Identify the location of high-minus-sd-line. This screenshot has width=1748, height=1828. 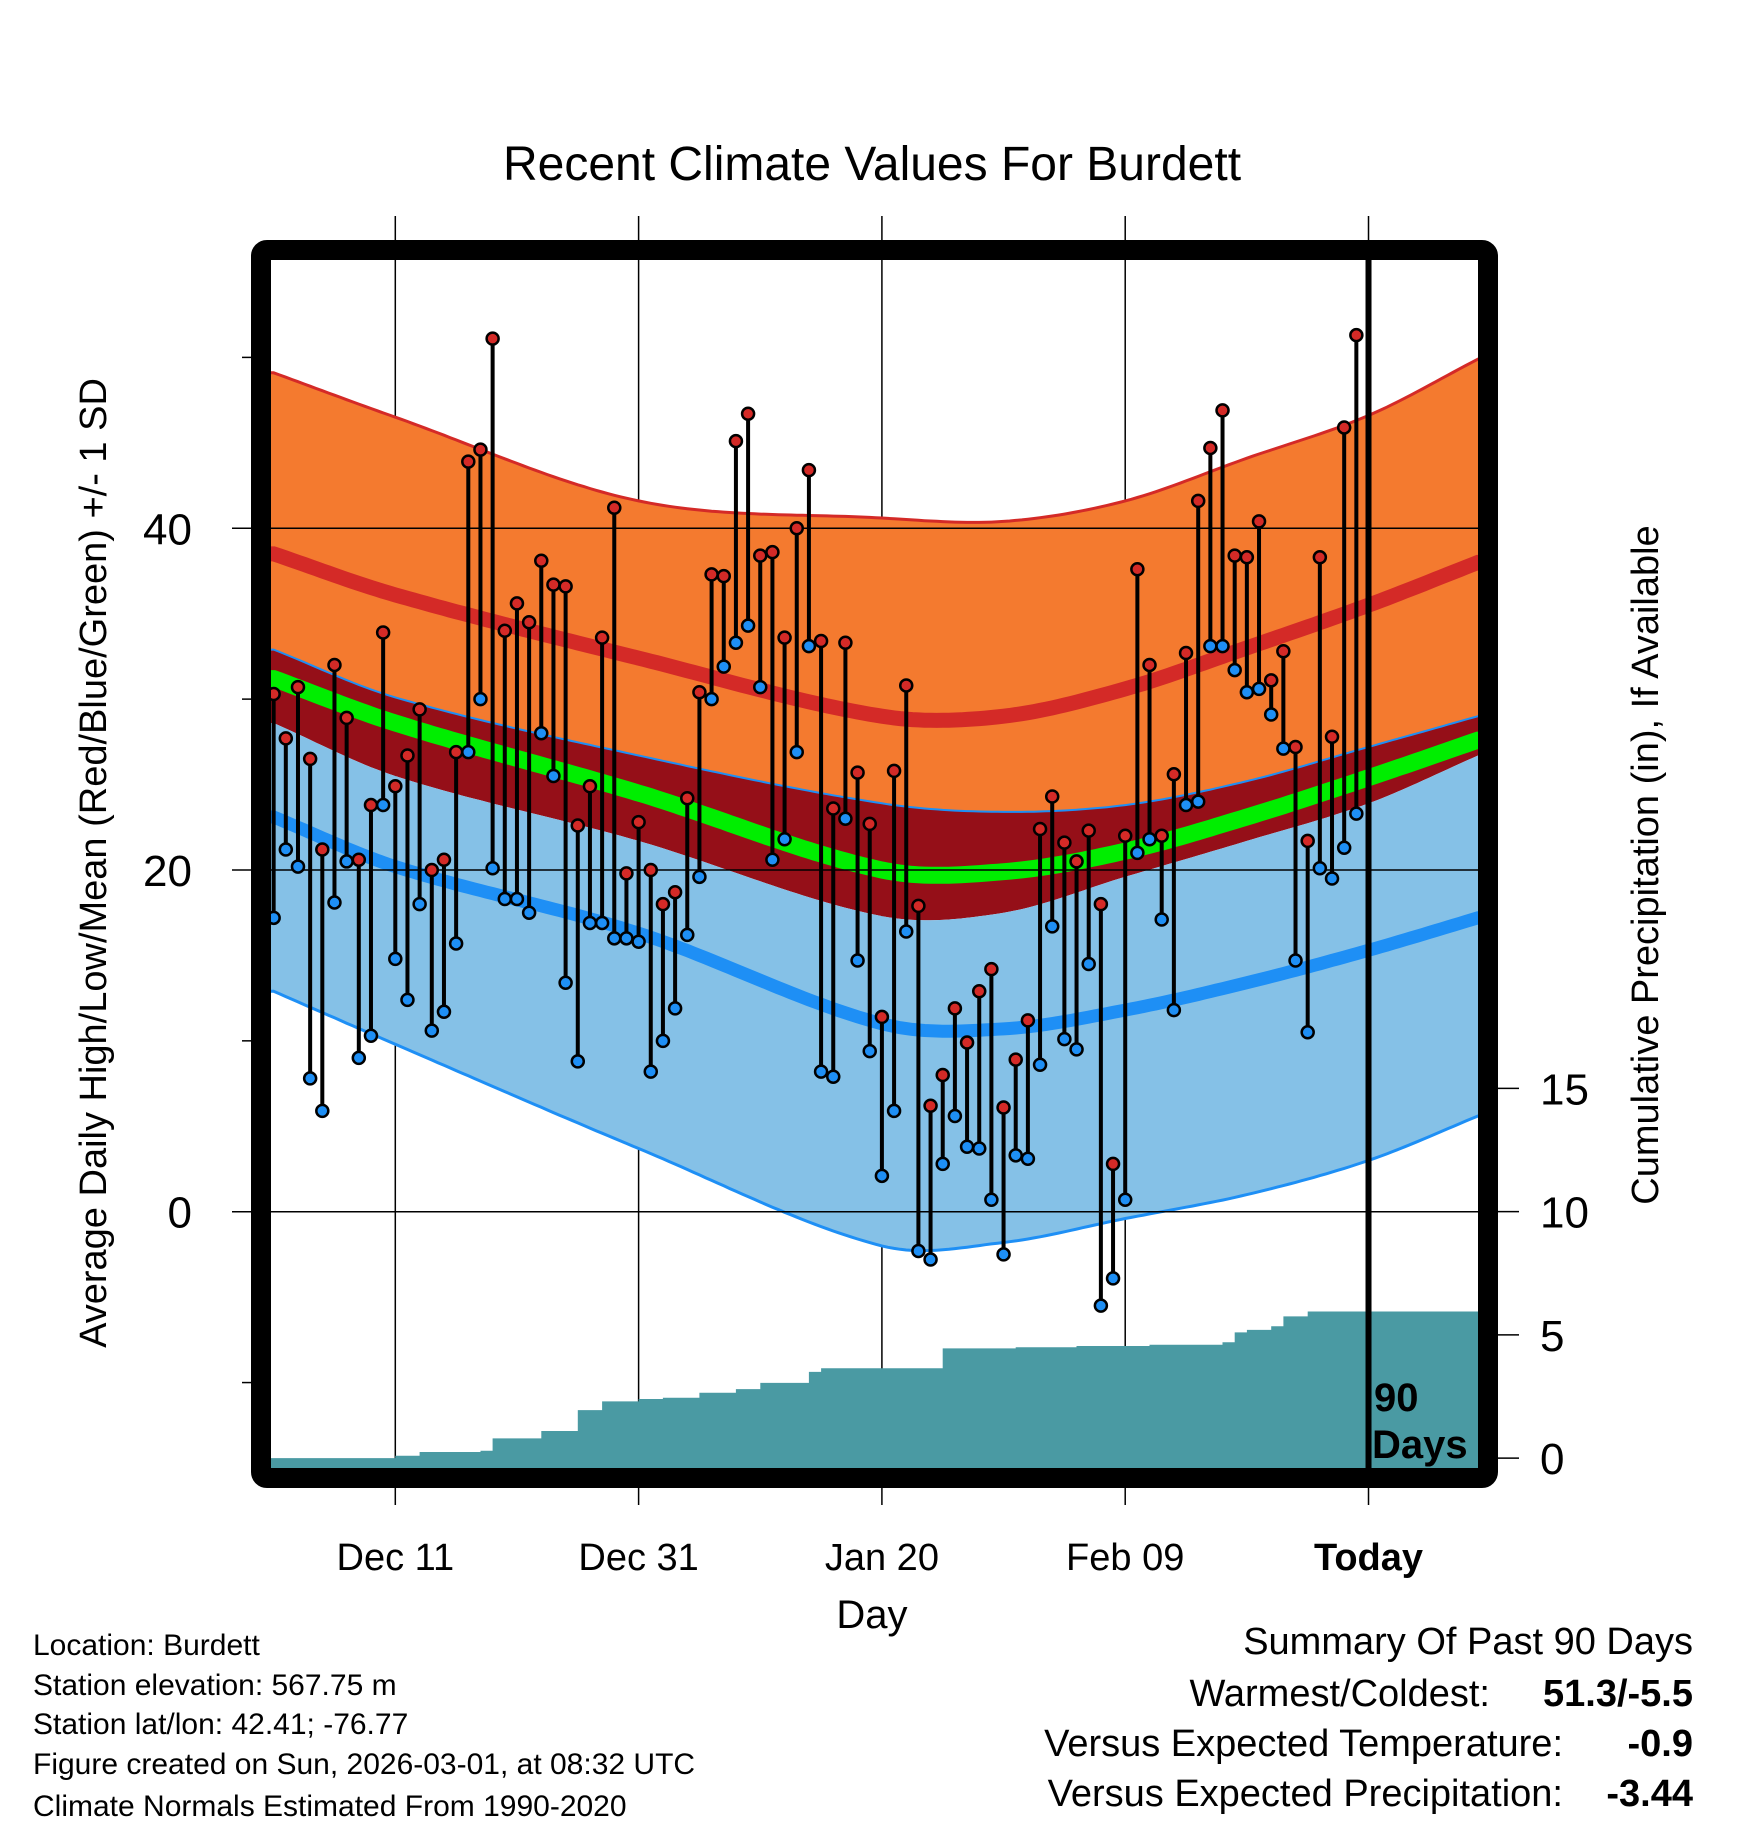
(874, 730).